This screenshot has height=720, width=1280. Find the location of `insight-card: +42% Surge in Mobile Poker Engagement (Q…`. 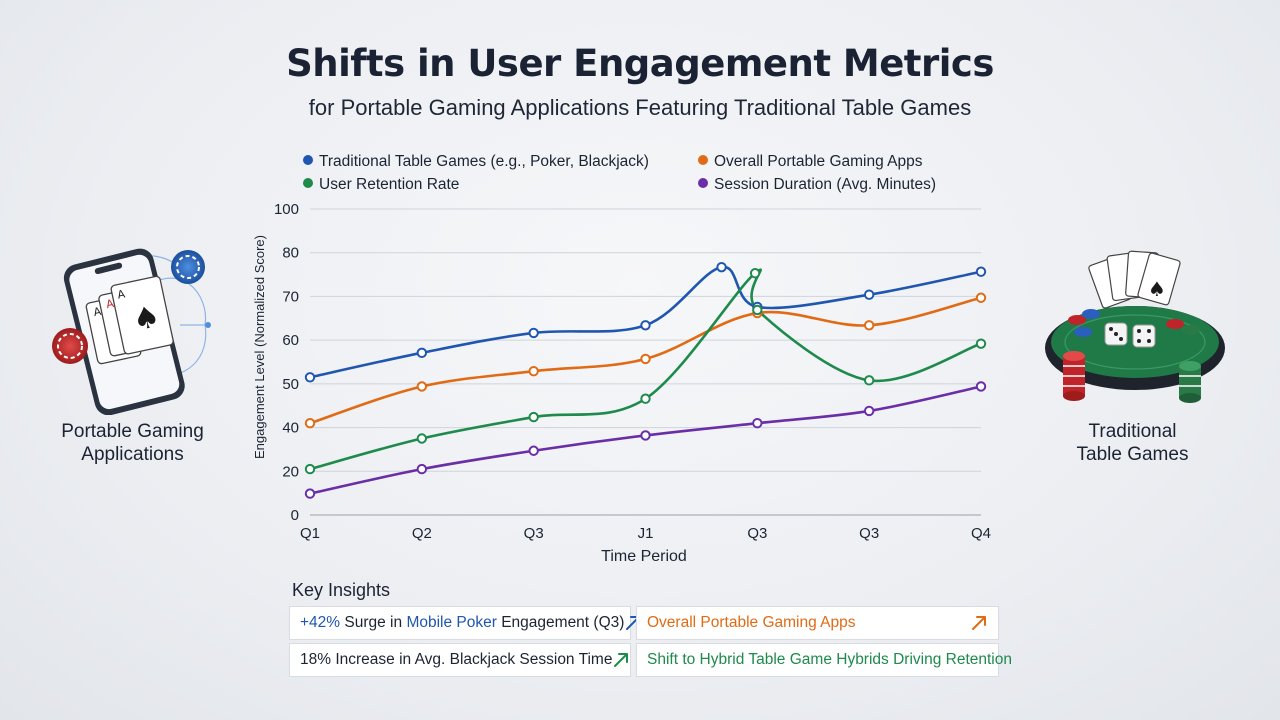

insight-card: +42% Surge in Mobile Poker Engagement (Q… is located at coordinates (465, 623).